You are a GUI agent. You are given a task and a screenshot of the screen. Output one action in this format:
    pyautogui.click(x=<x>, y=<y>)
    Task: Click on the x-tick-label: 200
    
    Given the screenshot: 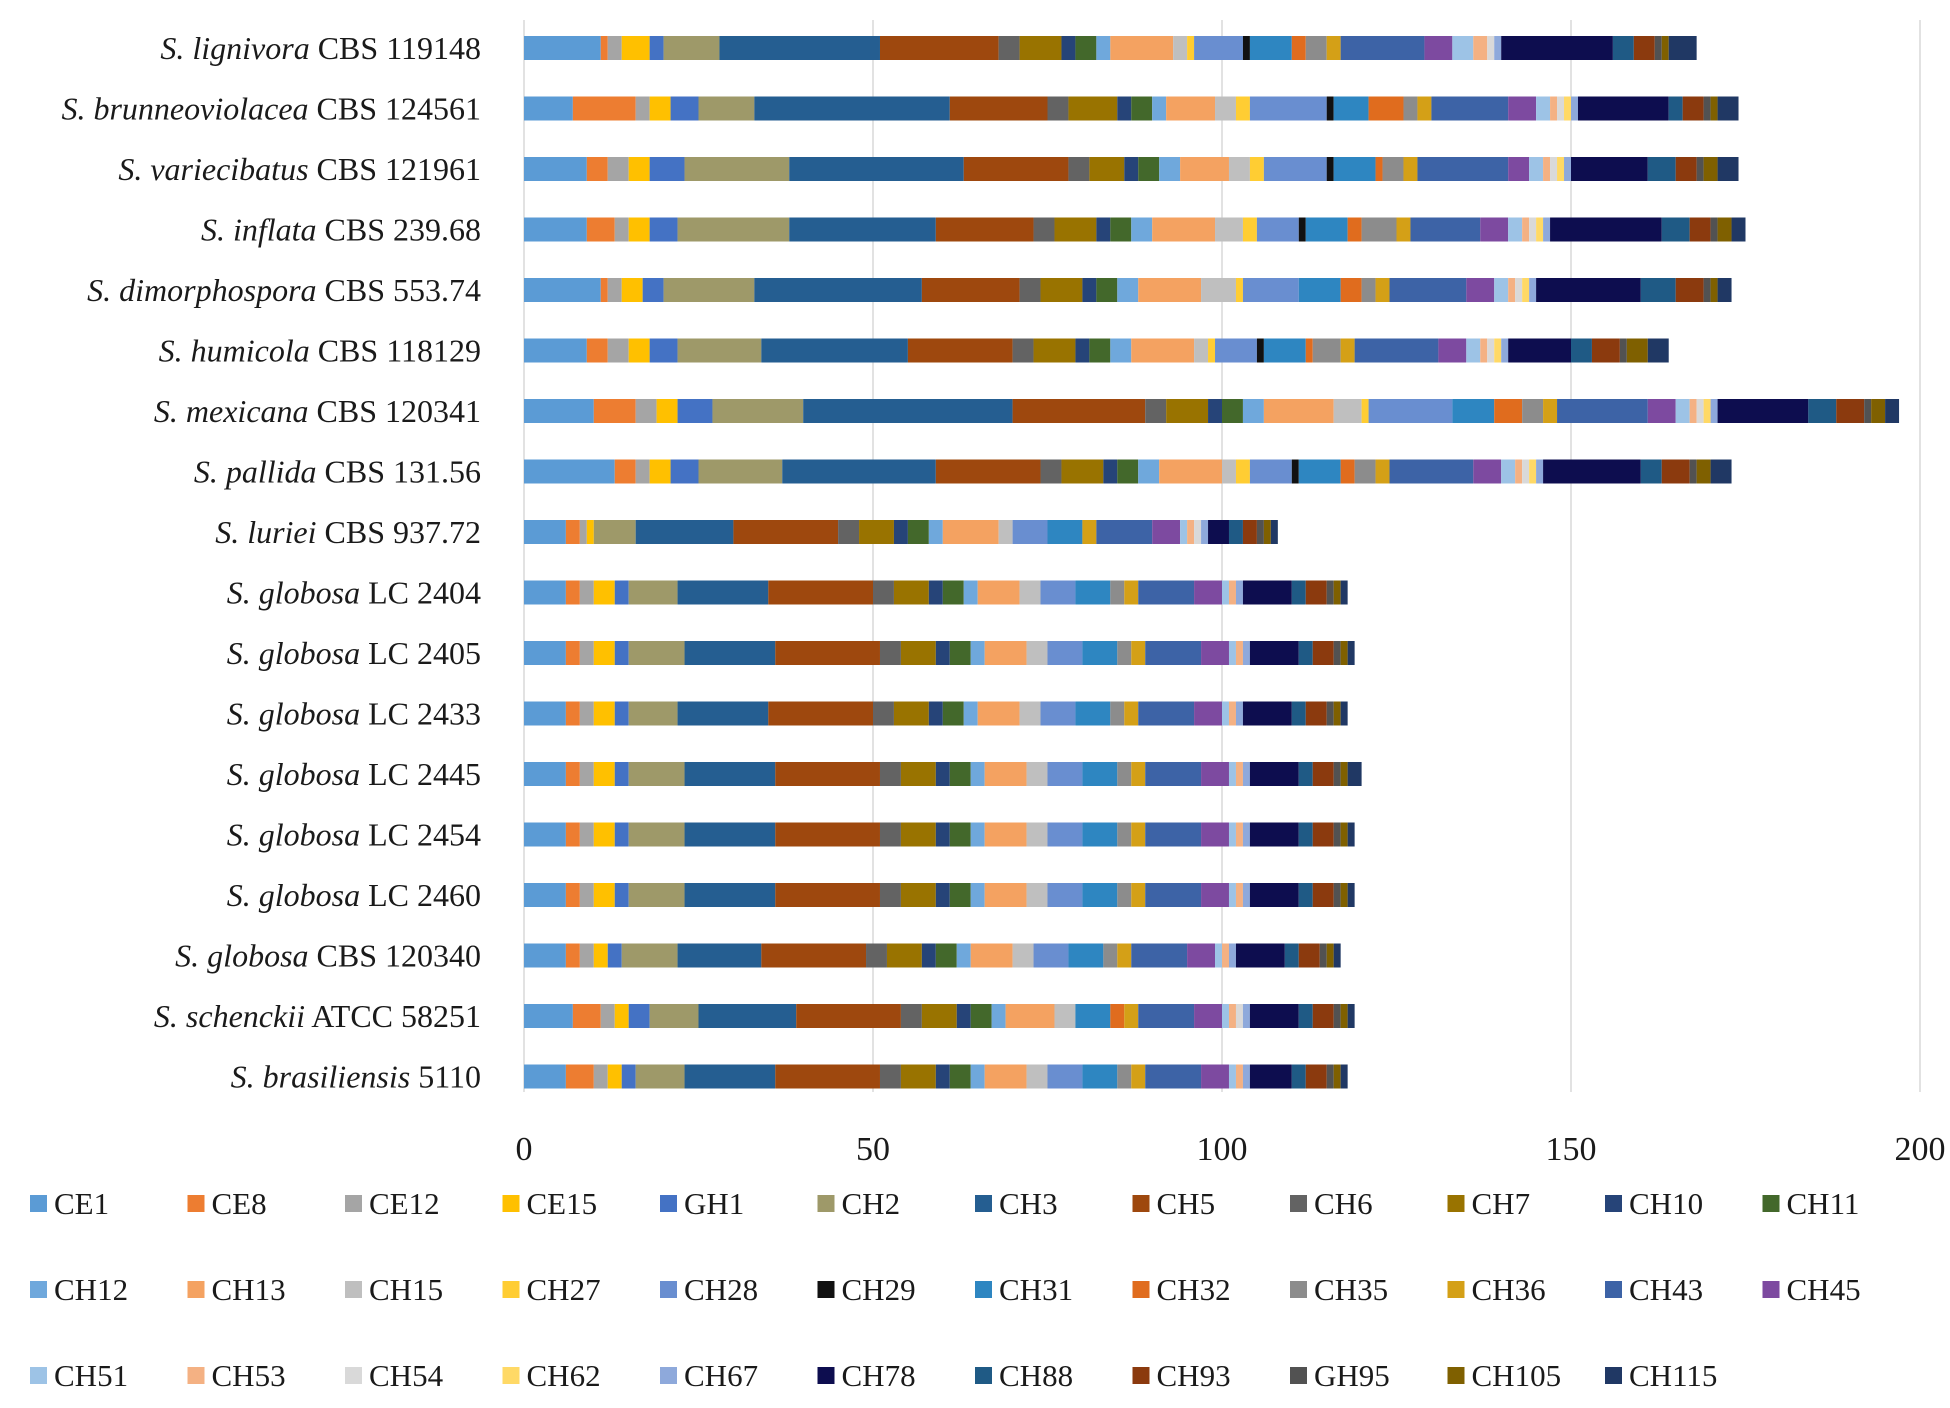 What is the action you would take?
    pyautogui.click(x=1920, y=1149)
    